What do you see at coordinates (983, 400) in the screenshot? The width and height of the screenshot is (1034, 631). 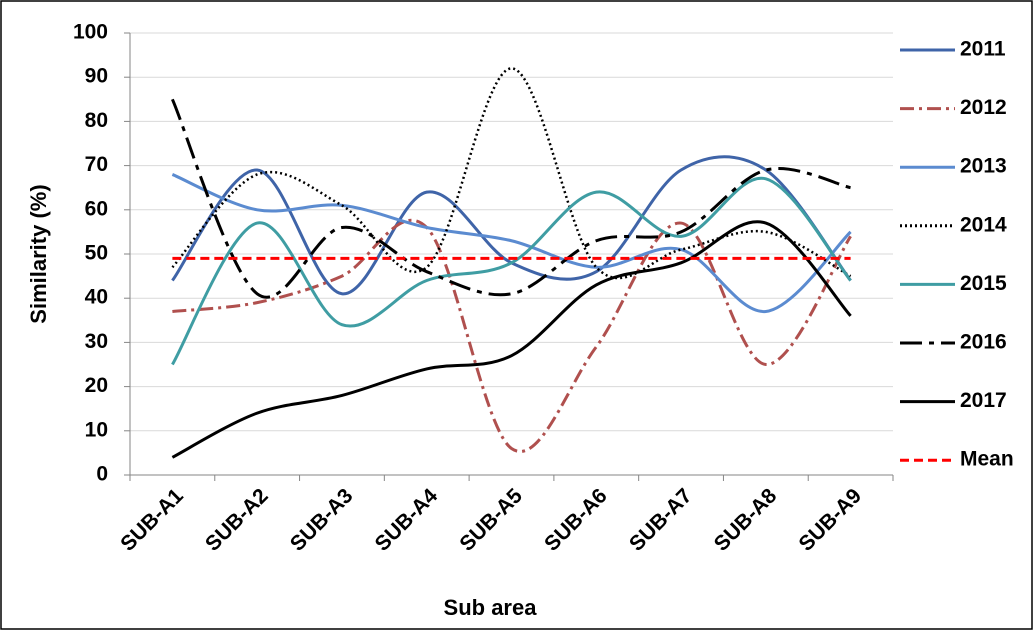 I see `legend-label: 2017` at bounding box center [983, 400].